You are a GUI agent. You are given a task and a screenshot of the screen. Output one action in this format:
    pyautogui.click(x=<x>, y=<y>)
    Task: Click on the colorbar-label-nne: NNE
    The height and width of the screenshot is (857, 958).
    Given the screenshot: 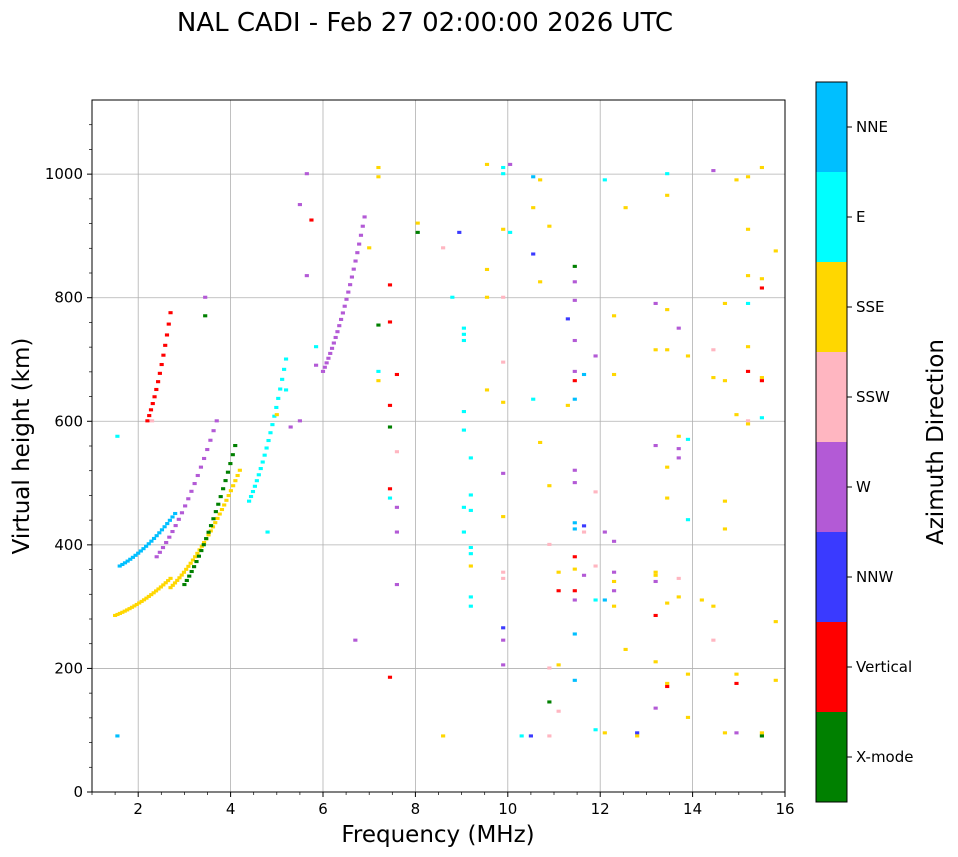 What is the action you would take?
    pyautogui.click(x=872, y=127)
    